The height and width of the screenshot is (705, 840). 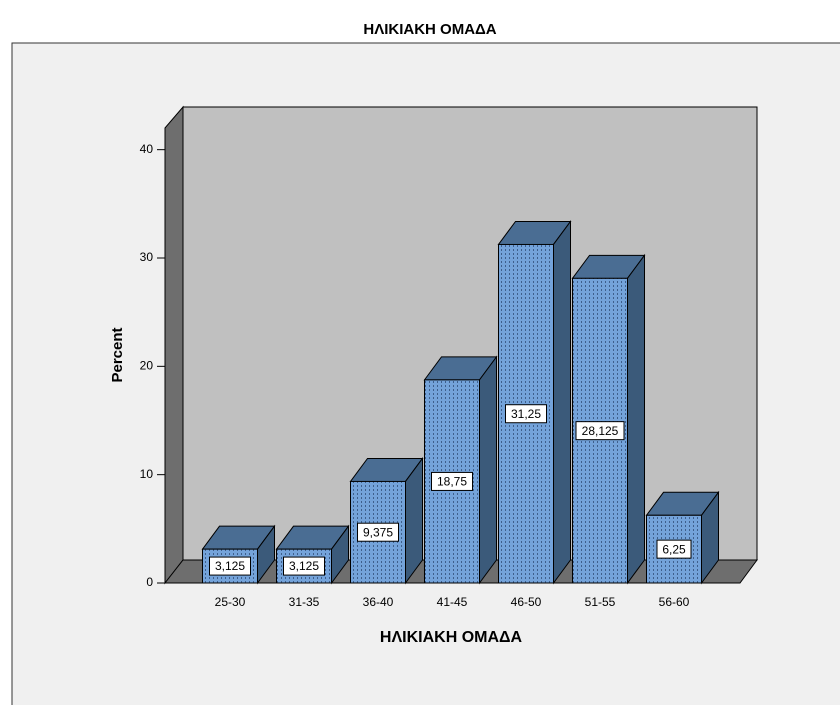 What do you see at coordinates (526, 602) in the screenshot?
I see `x-tick-label: 46-50` at bounding box center [526, 602].